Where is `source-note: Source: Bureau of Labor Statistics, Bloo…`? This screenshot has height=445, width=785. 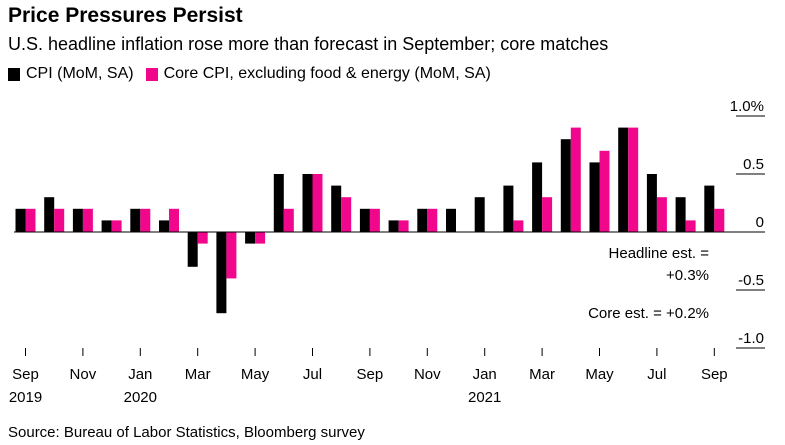 source-note: Source: Bureau of Labor Statistics, Bloo… is located at coordinates (186, 432).